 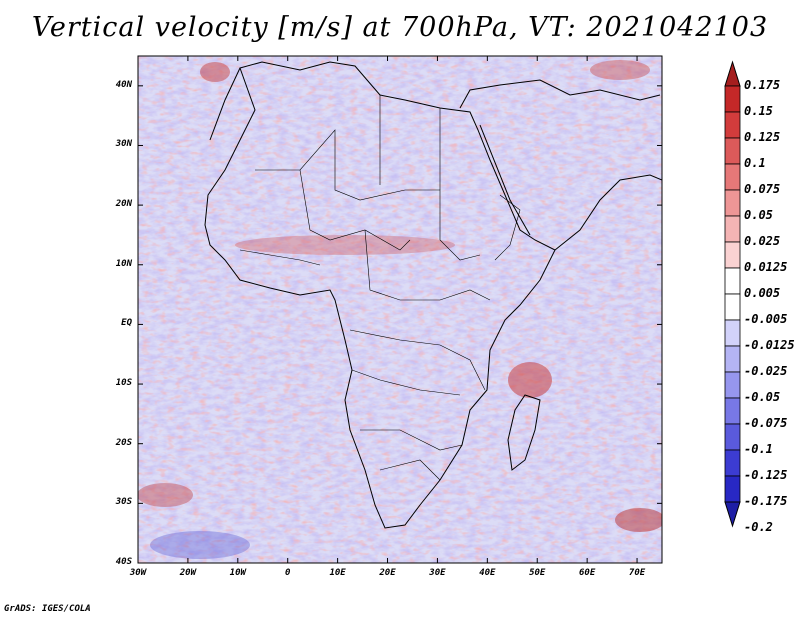 I want to click on colorbar-label: -0.125, so click(x=766, y=475).